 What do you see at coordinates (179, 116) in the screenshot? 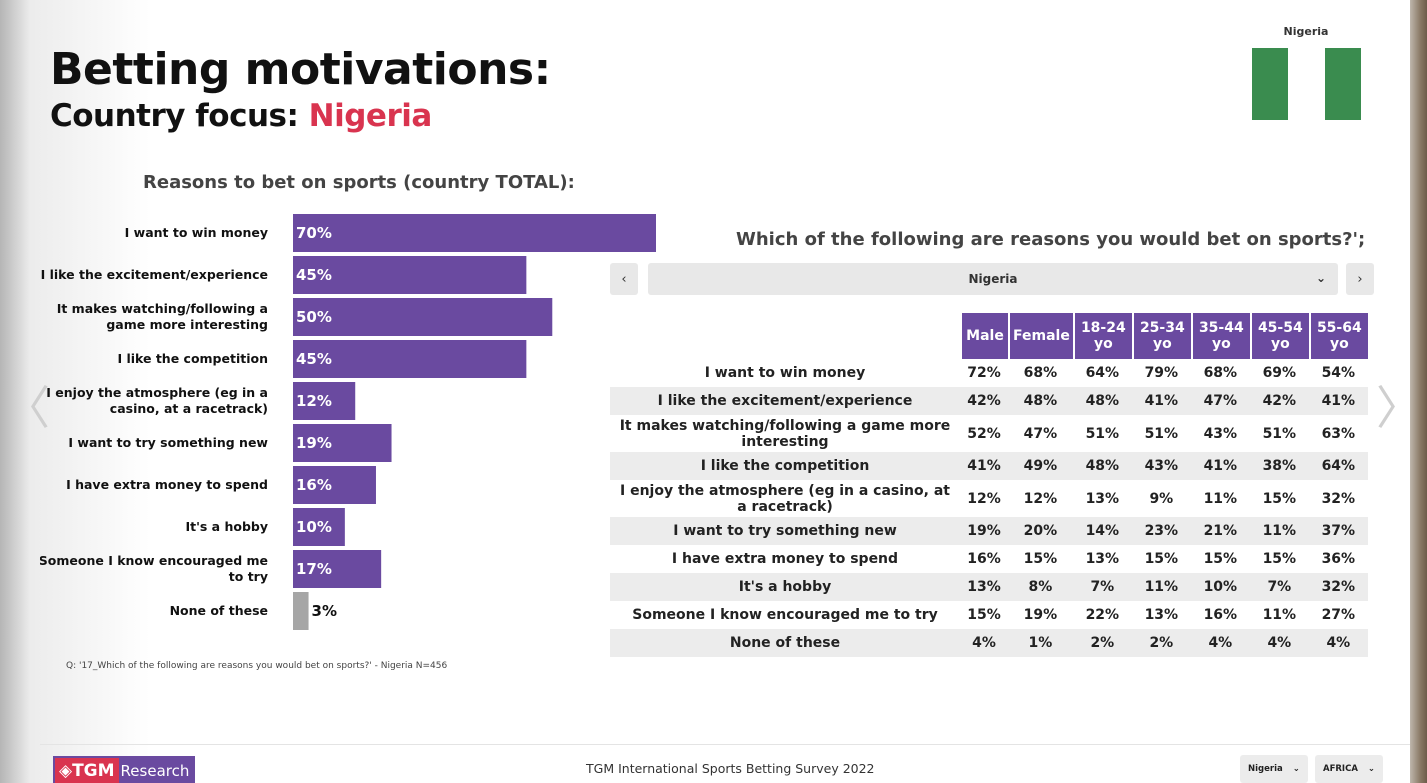
I see `subtitle-prefix: Country focus:` at bounding box center [179, 116].